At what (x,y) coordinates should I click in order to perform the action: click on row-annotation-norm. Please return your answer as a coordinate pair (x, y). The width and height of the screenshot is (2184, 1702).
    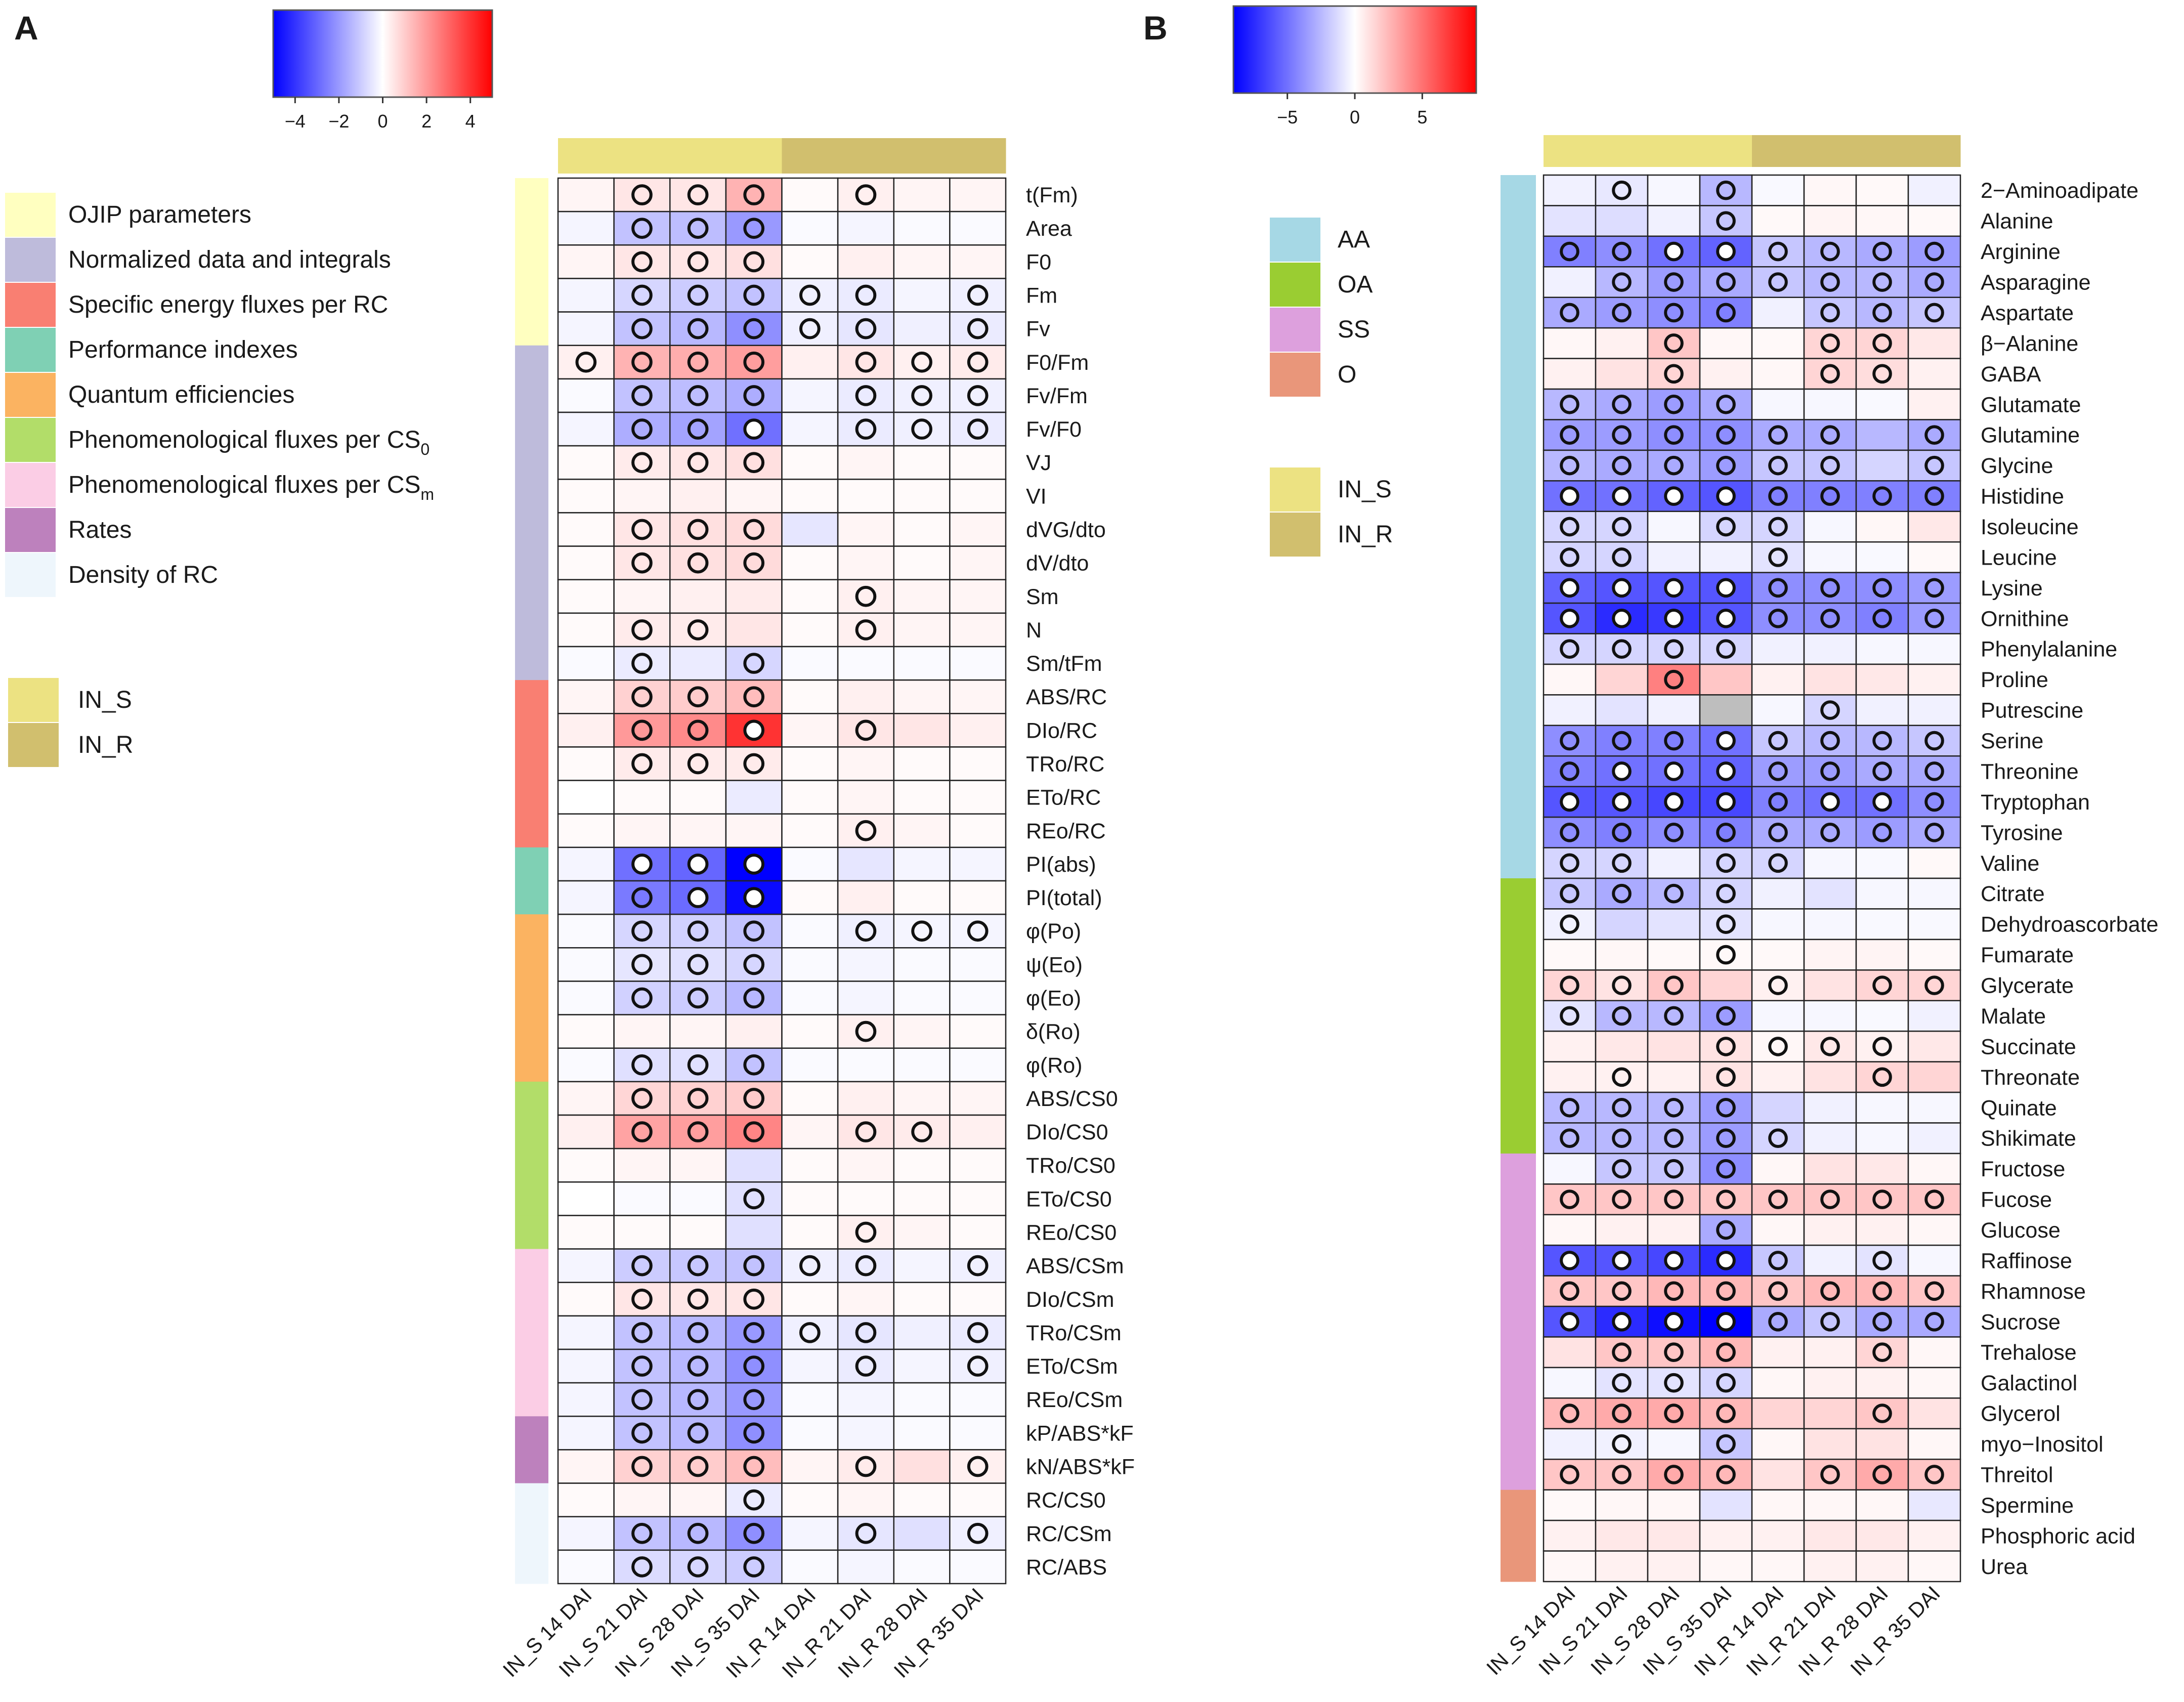
    Looking at the image, I should click on (532, 429).